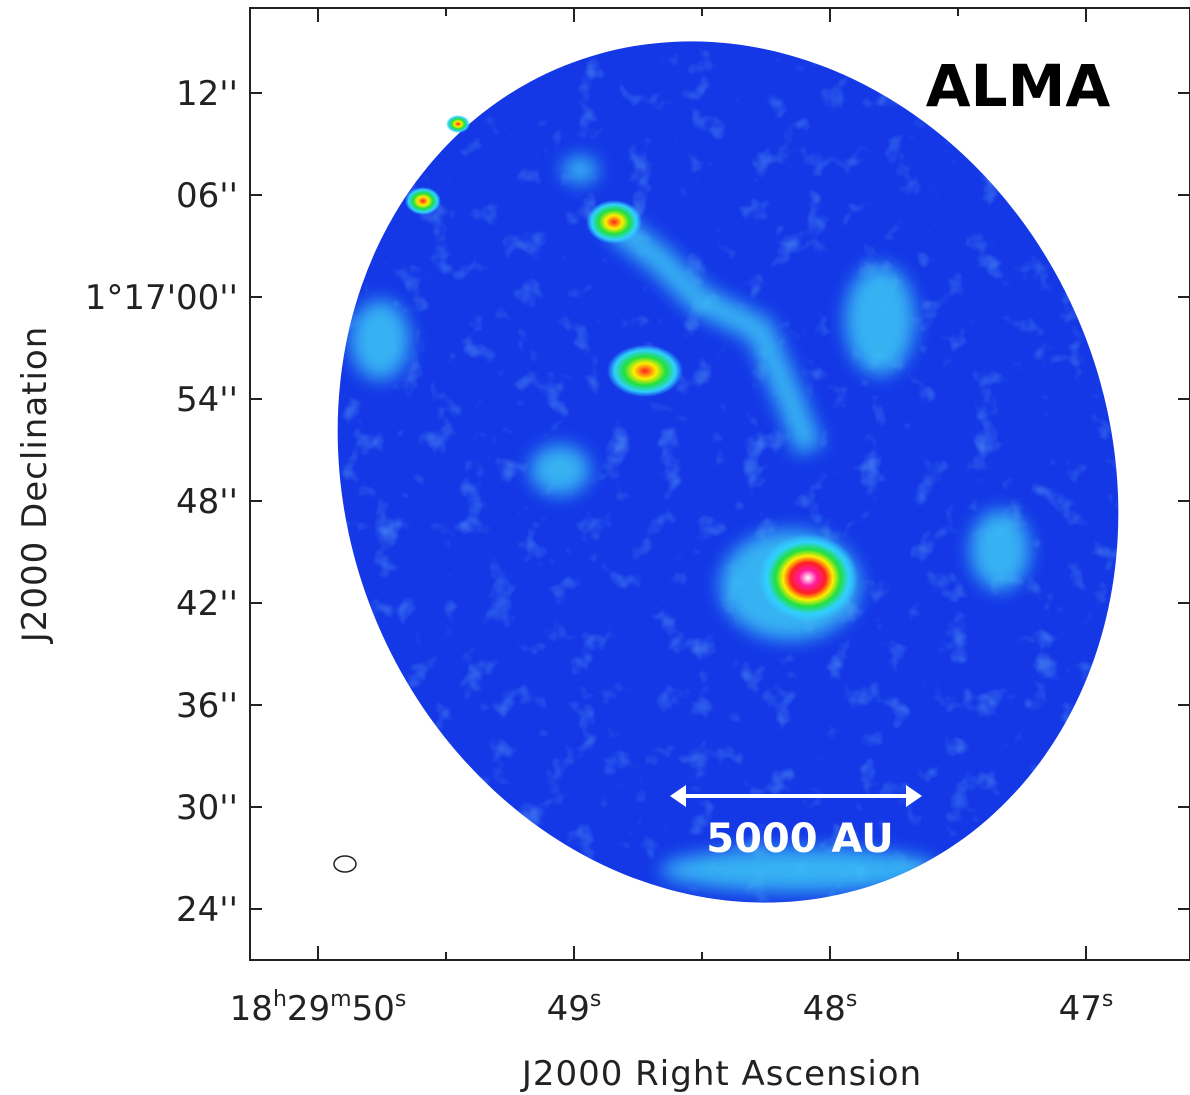  What do you see at coordinates (280, 999) in the screenshot?
I see `unit: h` at bounding box center [280, 999].